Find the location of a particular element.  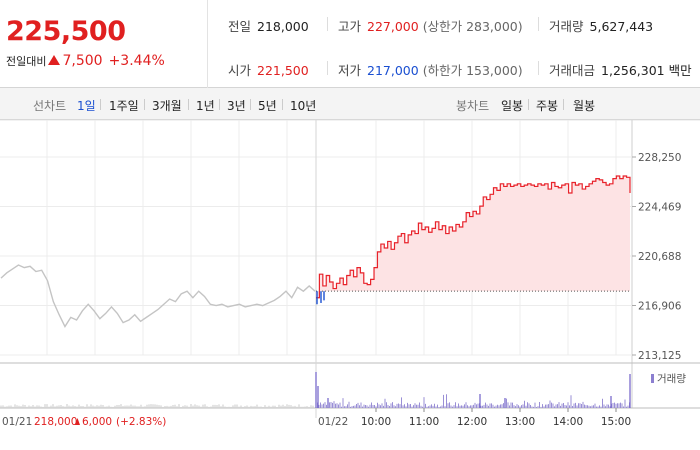

period-bar: 선차트 1일 1주일 3개월 1년 3년 5년 10년 봉차트 일봉 주봉 월봉 is located at coordinates (350, 104).